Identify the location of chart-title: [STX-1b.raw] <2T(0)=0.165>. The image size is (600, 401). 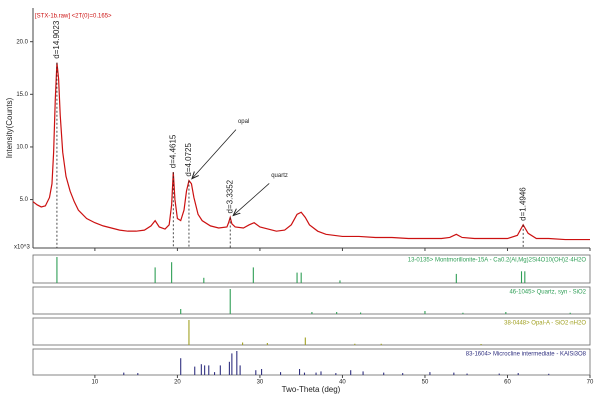
(73, 17).